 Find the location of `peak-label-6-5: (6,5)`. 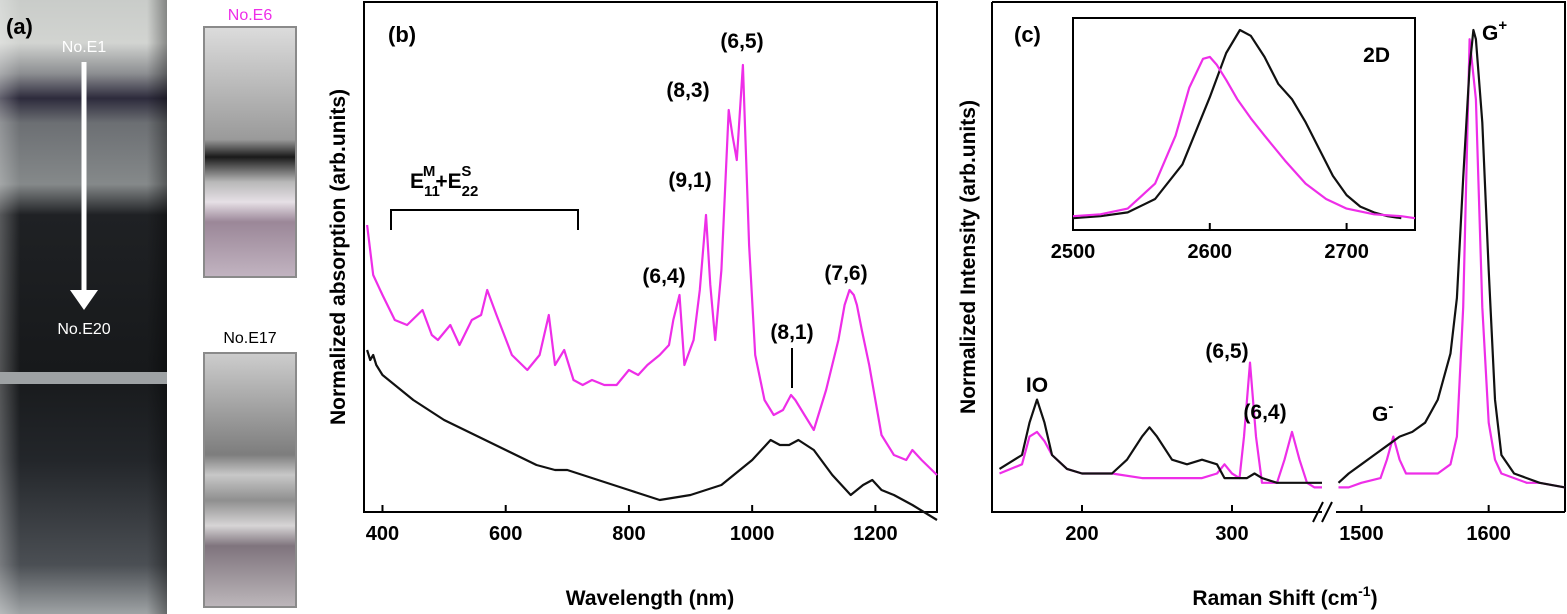

peak-label-6-5: (6,5) is located at coordinates (741, 41).